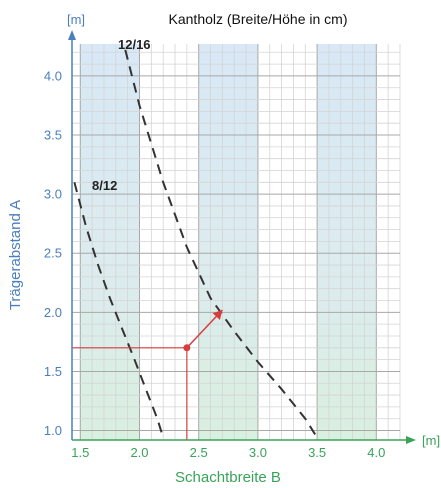  I want to click on x-unit-label: [m], so click(431, 440).